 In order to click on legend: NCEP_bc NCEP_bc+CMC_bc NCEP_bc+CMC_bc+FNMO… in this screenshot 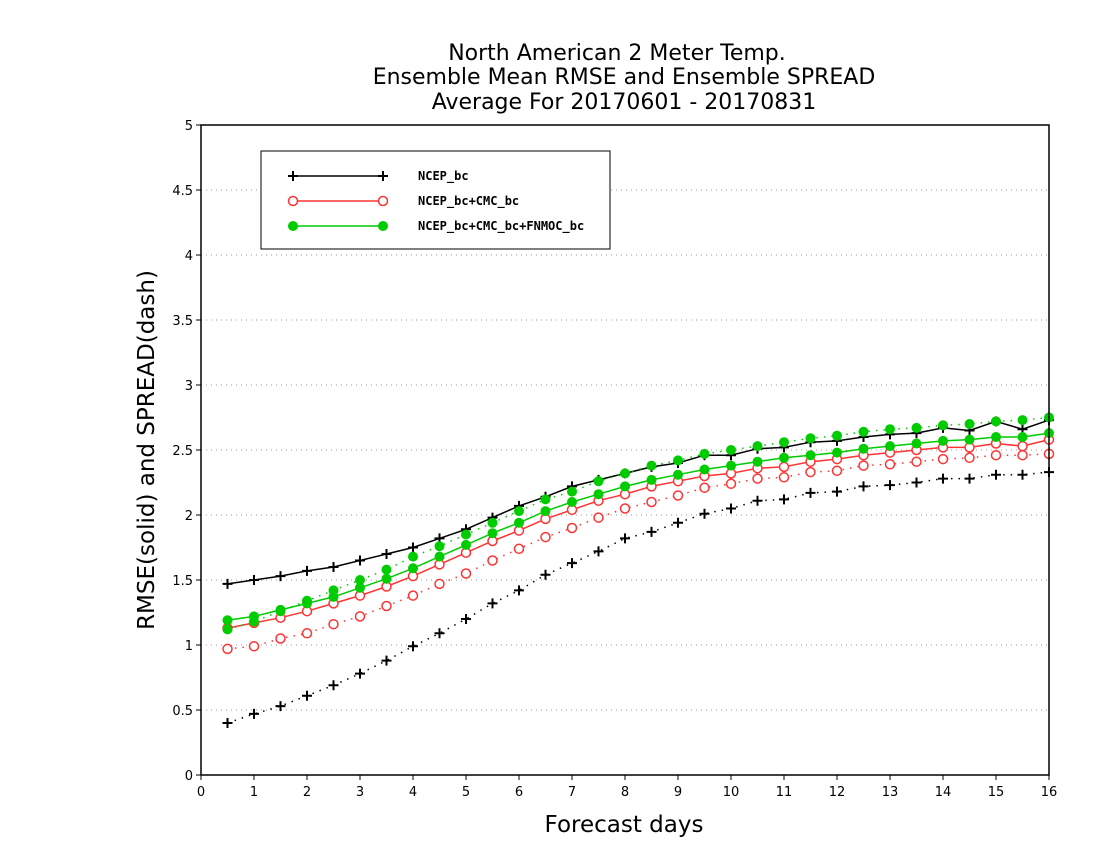, I will do `click(435, 200)`.